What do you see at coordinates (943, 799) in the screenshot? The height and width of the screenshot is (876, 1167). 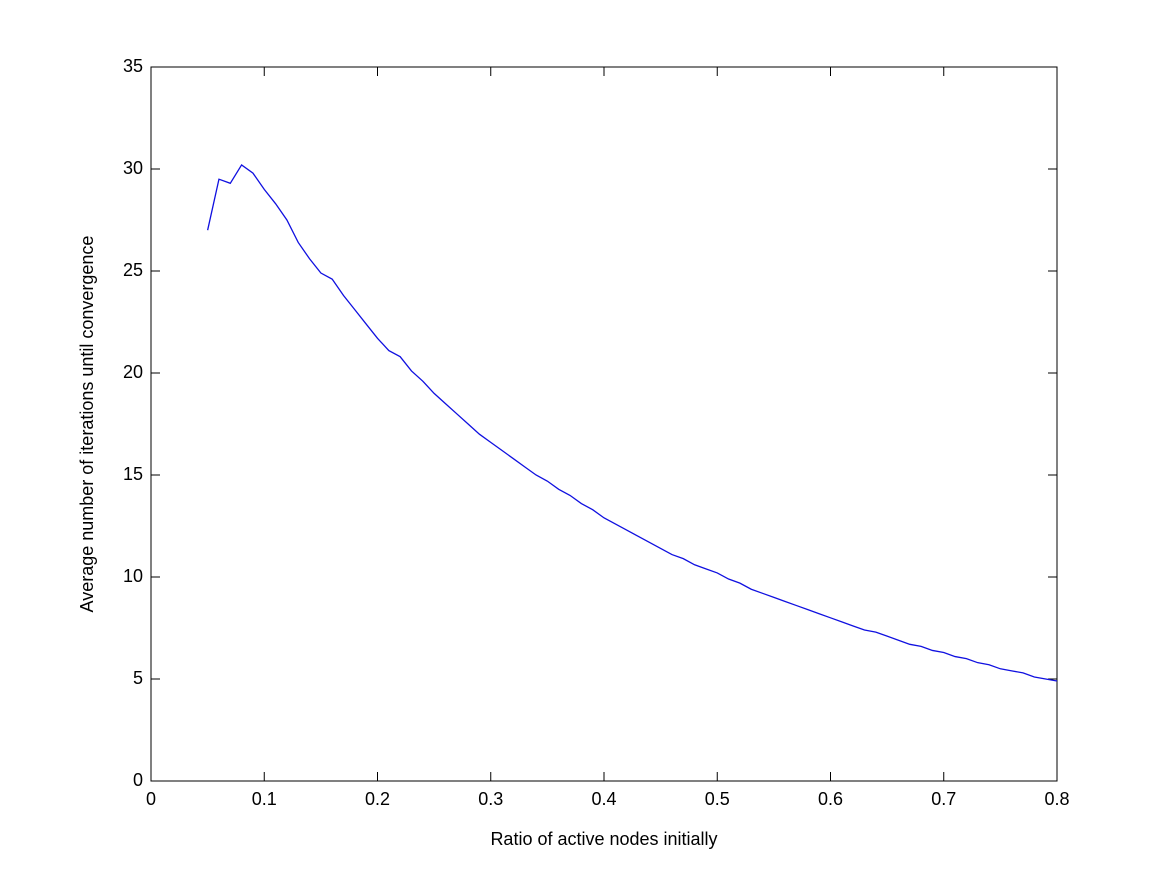 I see `x-tick-label: 0.7` at bounding box center [943, 799].